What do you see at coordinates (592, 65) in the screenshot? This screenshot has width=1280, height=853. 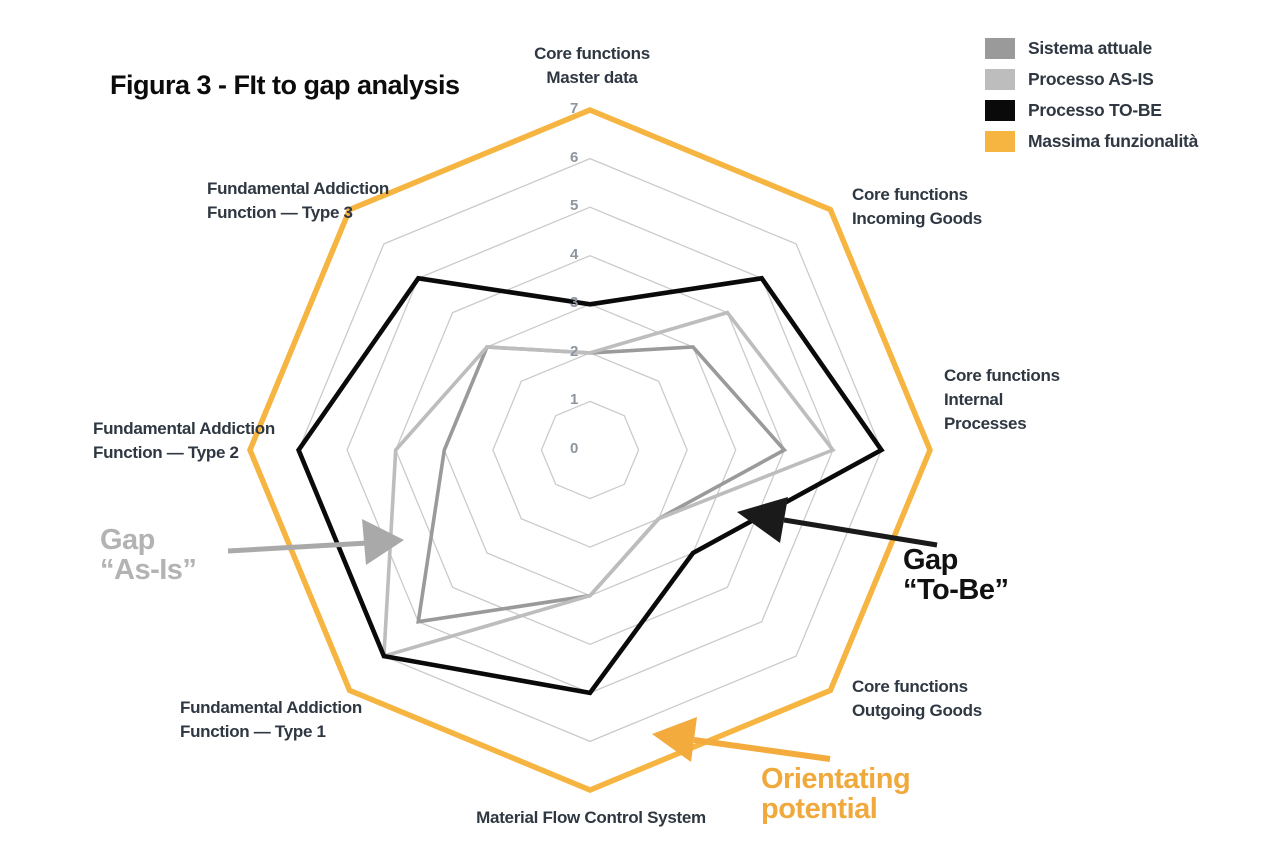 I see `axis-label-master-data: Core functions Master data` at bounding box center [592, 65].